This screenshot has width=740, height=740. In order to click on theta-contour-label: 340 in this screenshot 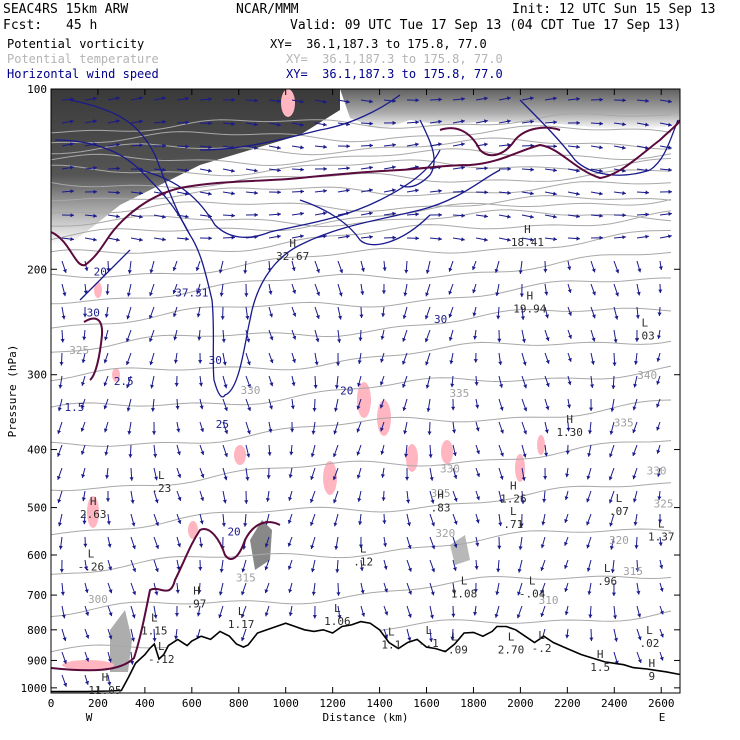, I will do `click(647, 375)`.